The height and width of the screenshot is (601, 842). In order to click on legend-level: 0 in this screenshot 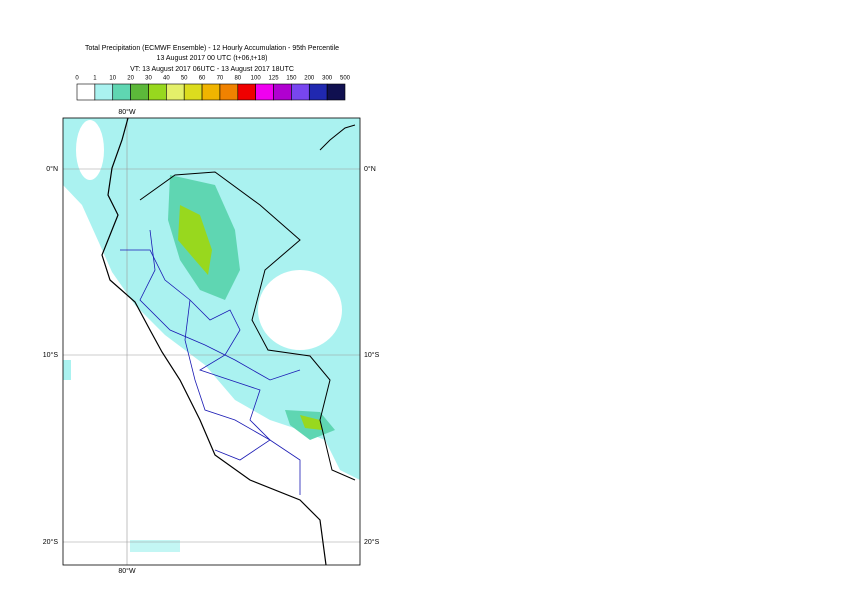, I will do `click(77, 79)`.